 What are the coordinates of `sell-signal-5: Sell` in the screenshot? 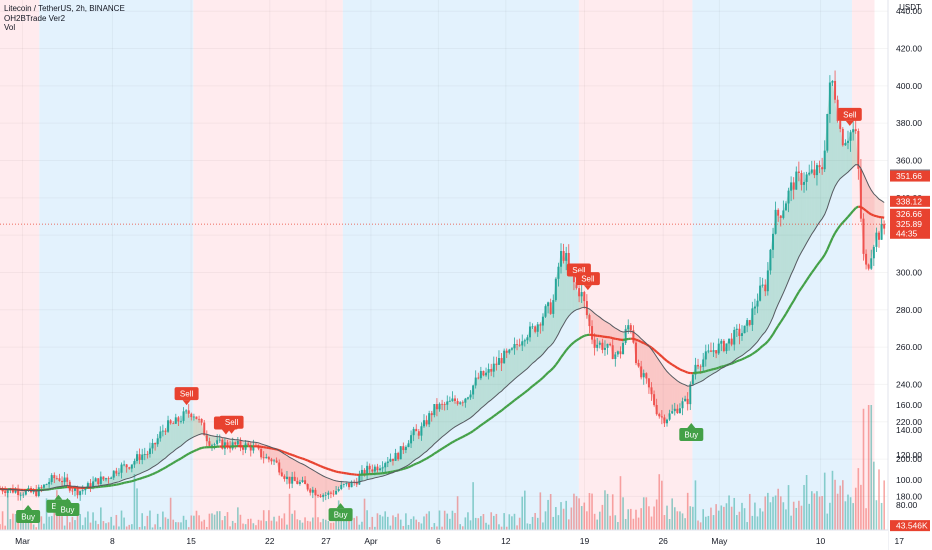 It's located at (231, 424).